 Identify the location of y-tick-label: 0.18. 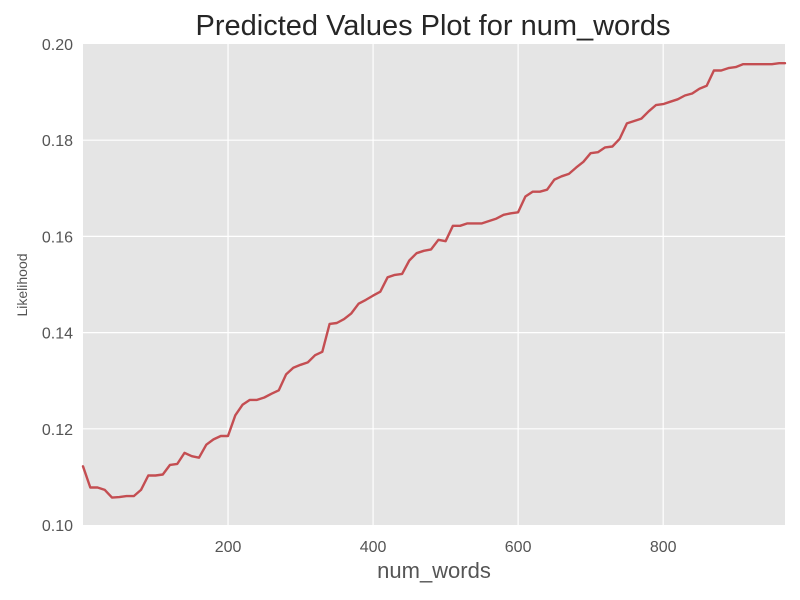
(57, 141).